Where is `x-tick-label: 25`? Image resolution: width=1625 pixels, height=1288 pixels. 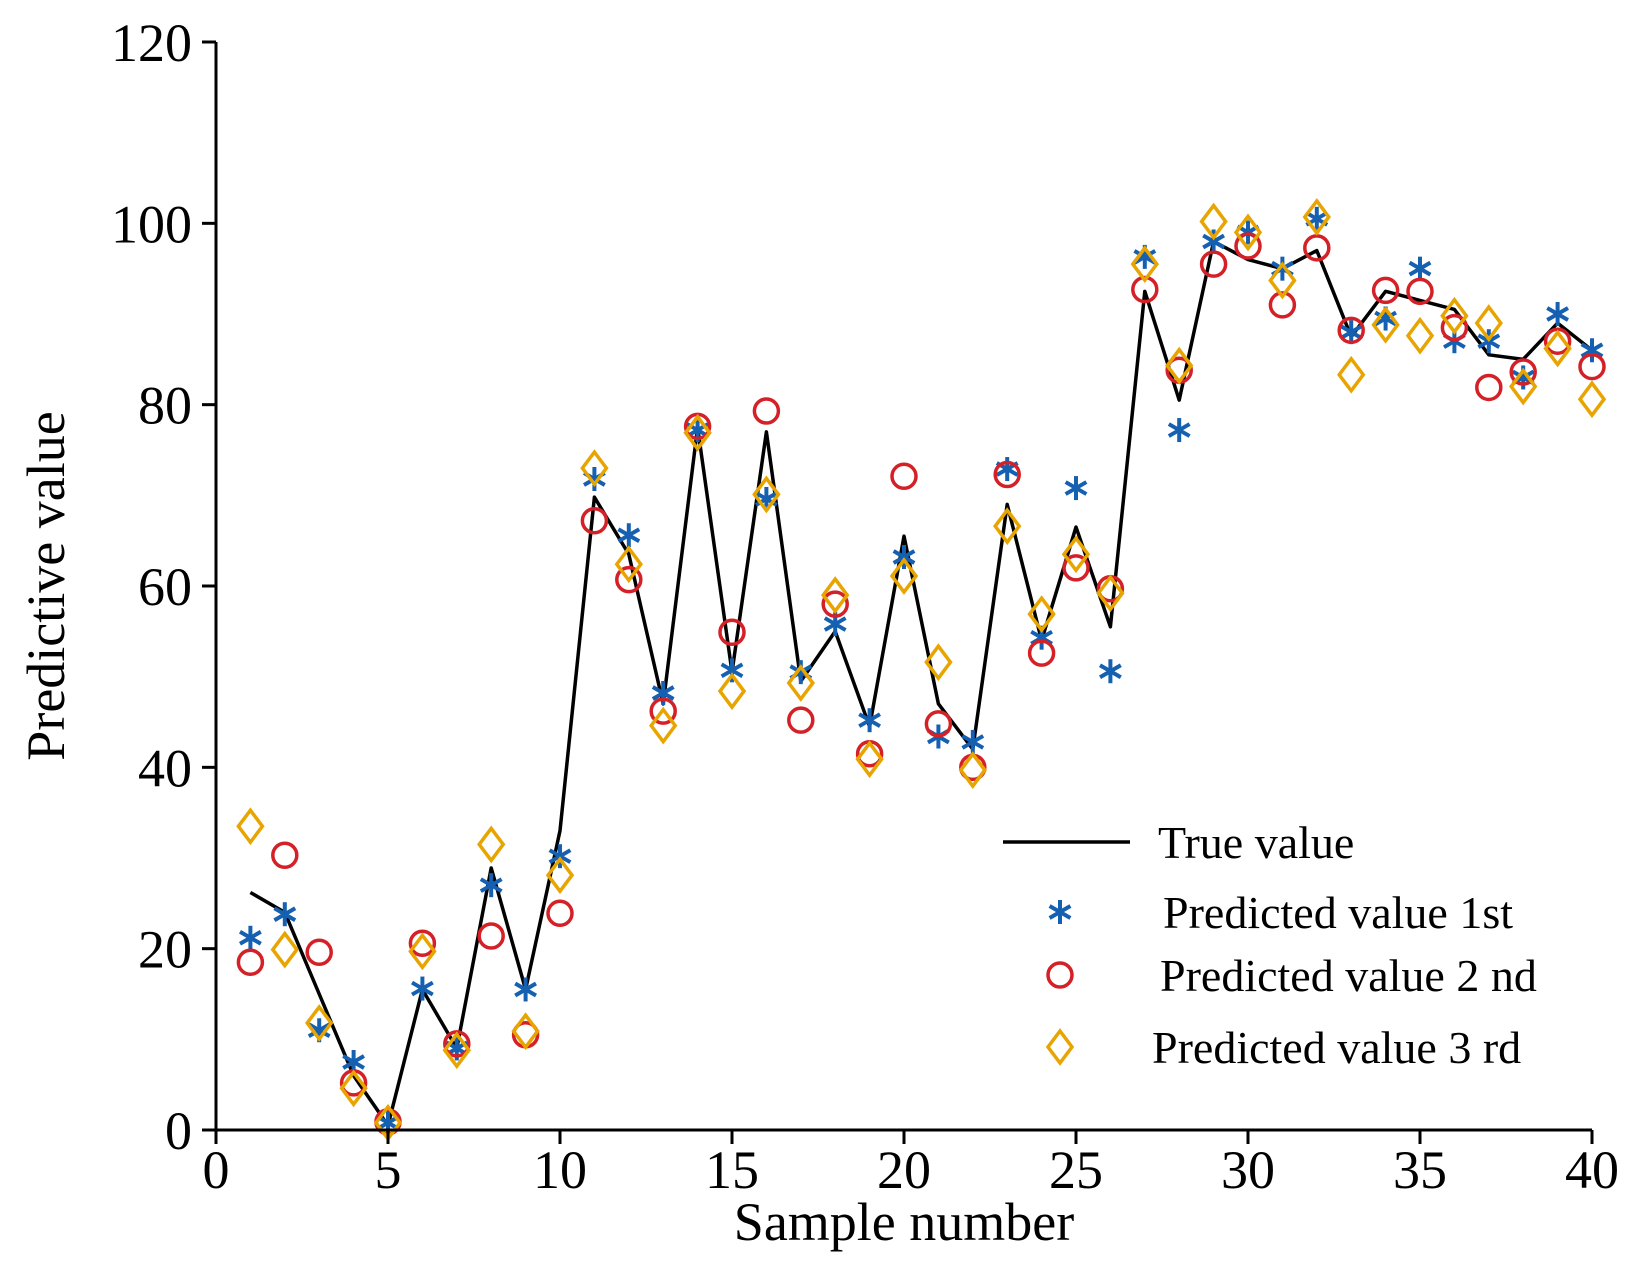
x-tick-label: 25 is located at coordinates (1076, 1170).